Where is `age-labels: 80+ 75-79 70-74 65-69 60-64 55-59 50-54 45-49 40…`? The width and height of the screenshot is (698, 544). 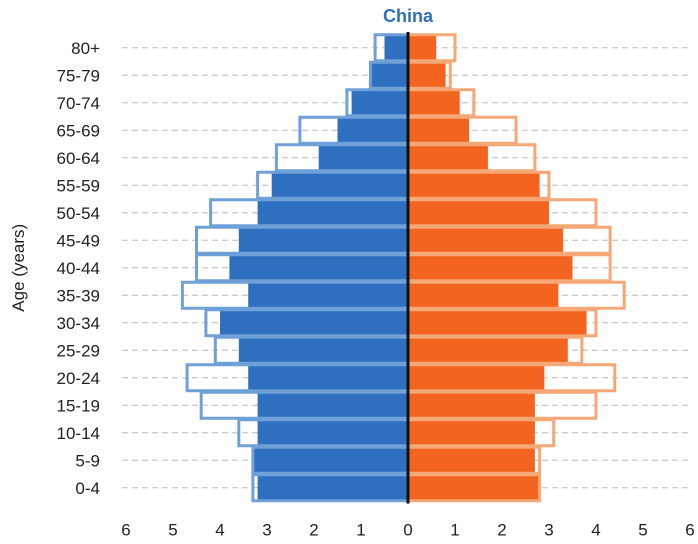
age-labels: 80+ 75-79 70-74 65-69 60-64 55-59 50-54 45-49 40… is located at coordinates (79, 268).